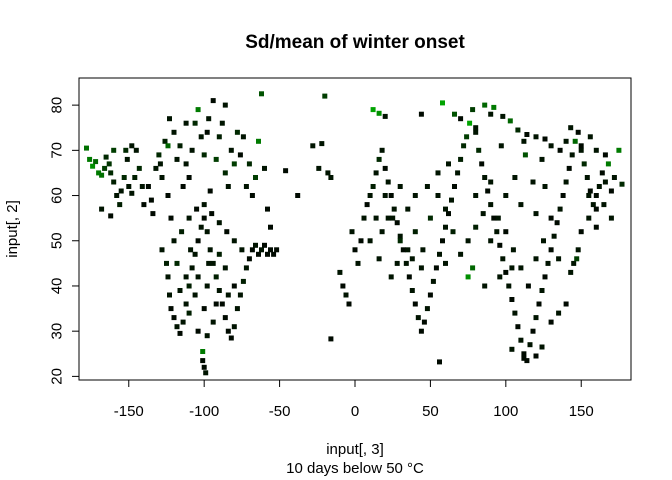  What do you see at coordinates (57, 286) in the screenshot?
I see `y-tick-label: 40` at bounding box center [57, 286].